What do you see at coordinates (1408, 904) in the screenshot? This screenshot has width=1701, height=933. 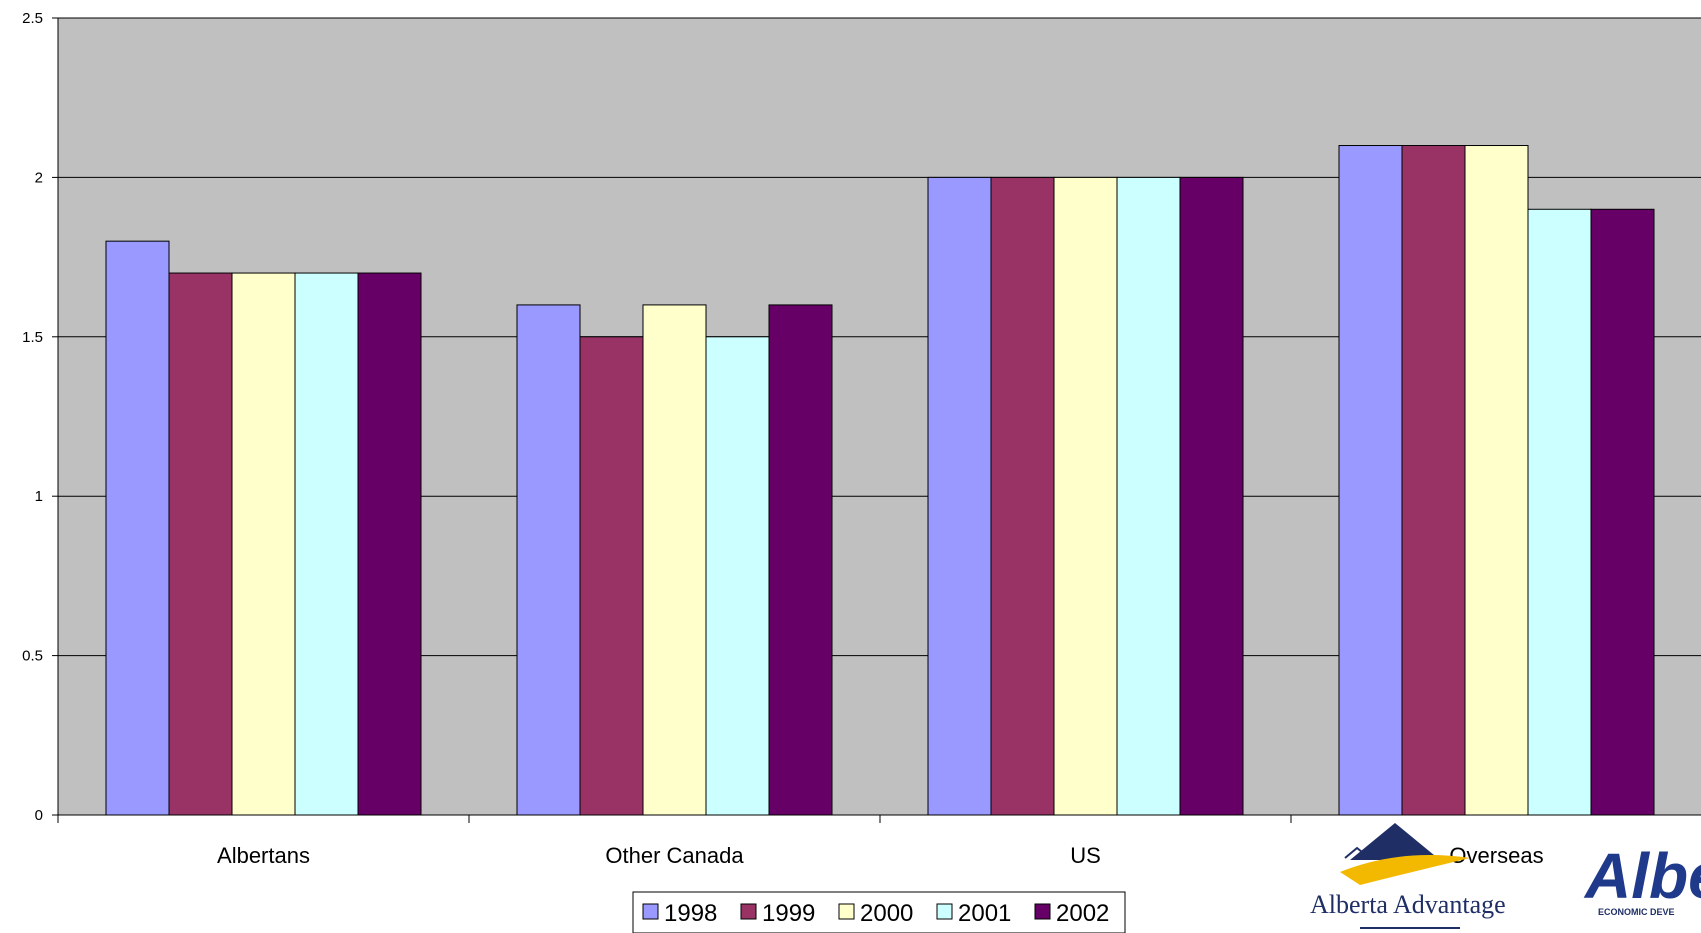 I see `alberta-advantage-logo-text: Alberta Advantage` at bounding box center [1408, 904].